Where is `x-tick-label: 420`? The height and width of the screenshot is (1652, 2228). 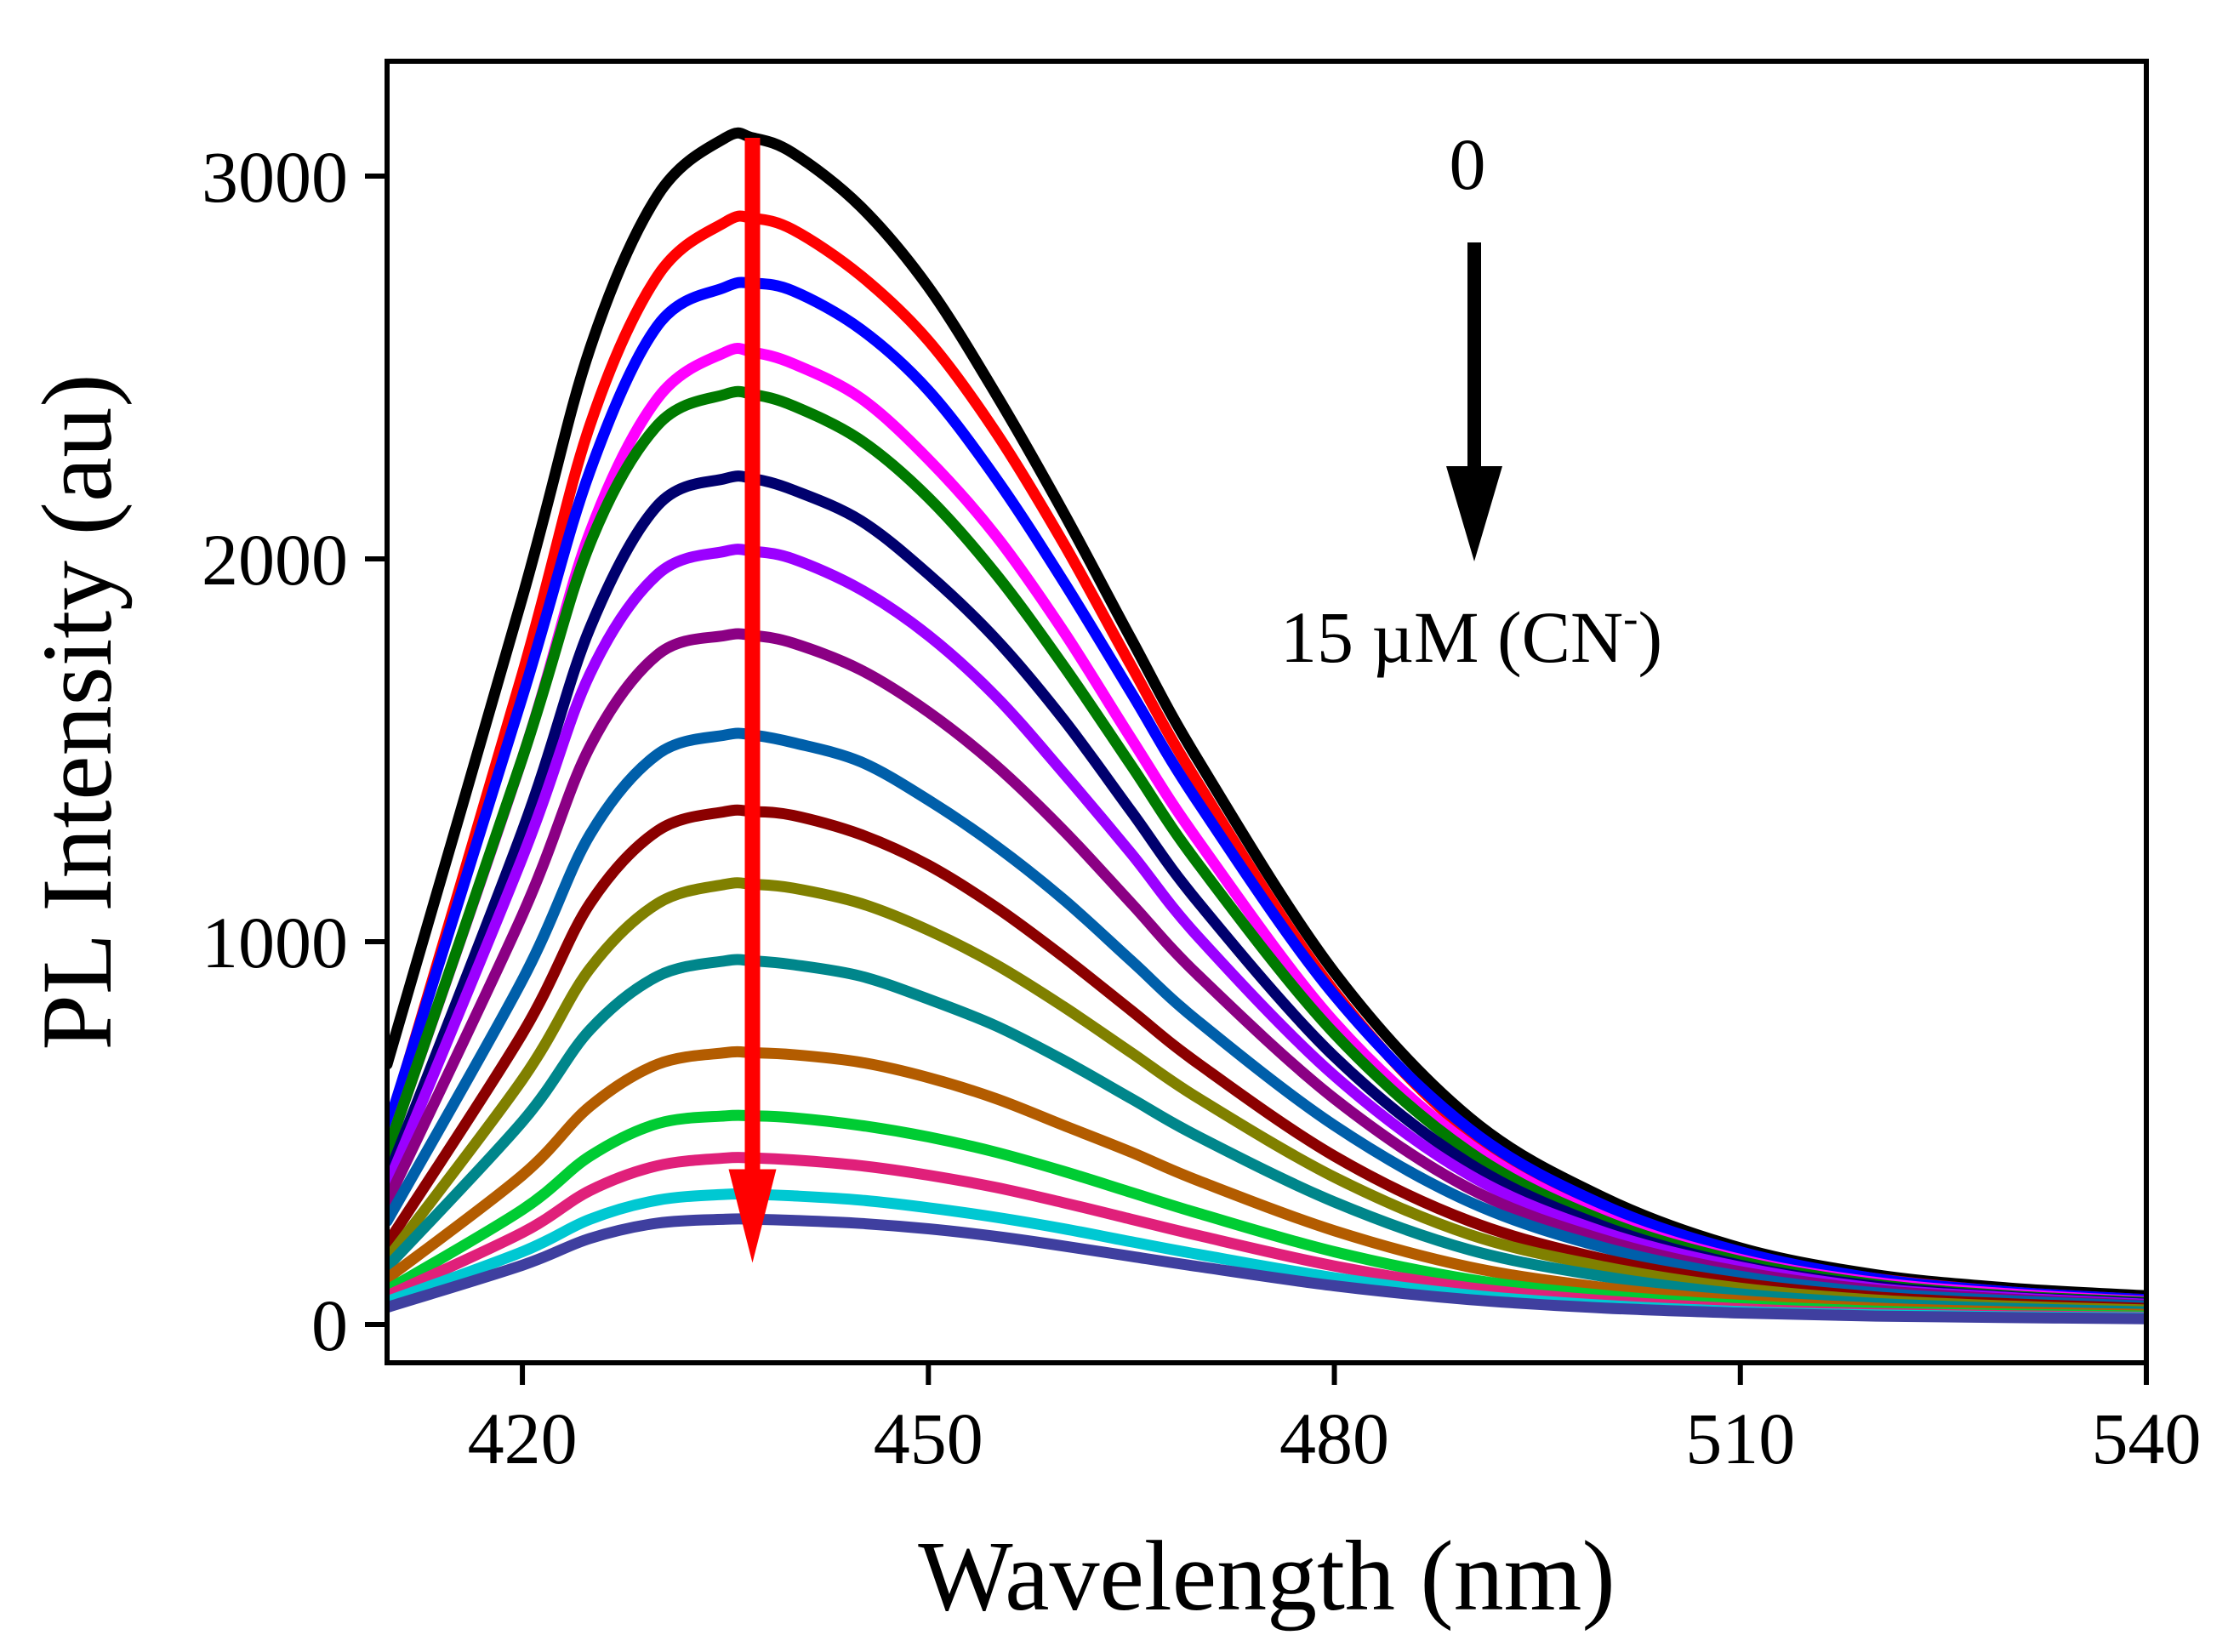
x-tick-label: 420 is located at coordinates (523, 1438).